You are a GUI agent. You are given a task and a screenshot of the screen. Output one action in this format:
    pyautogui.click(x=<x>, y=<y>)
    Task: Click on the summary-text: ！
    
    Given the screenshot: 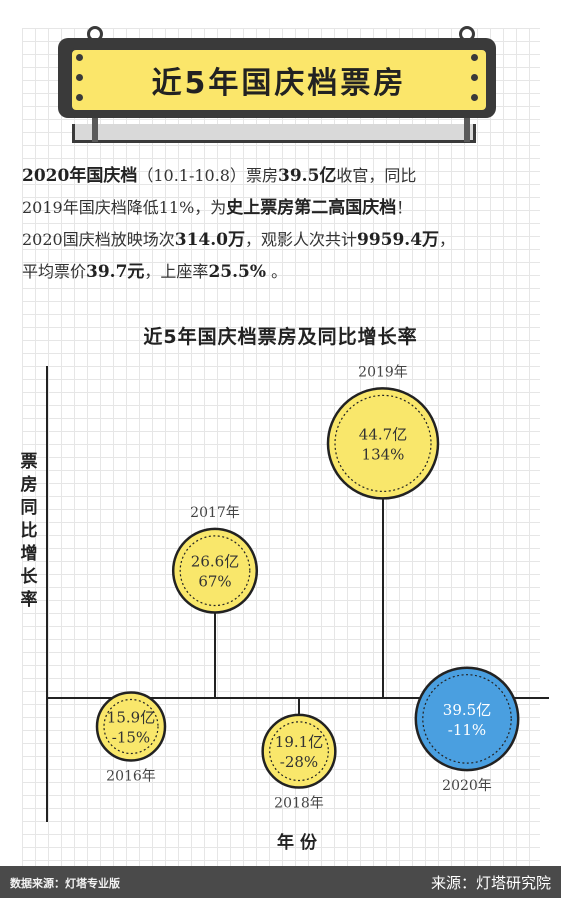 What is the action you would take?
    pyautogui.click(x=404, y=207)
    